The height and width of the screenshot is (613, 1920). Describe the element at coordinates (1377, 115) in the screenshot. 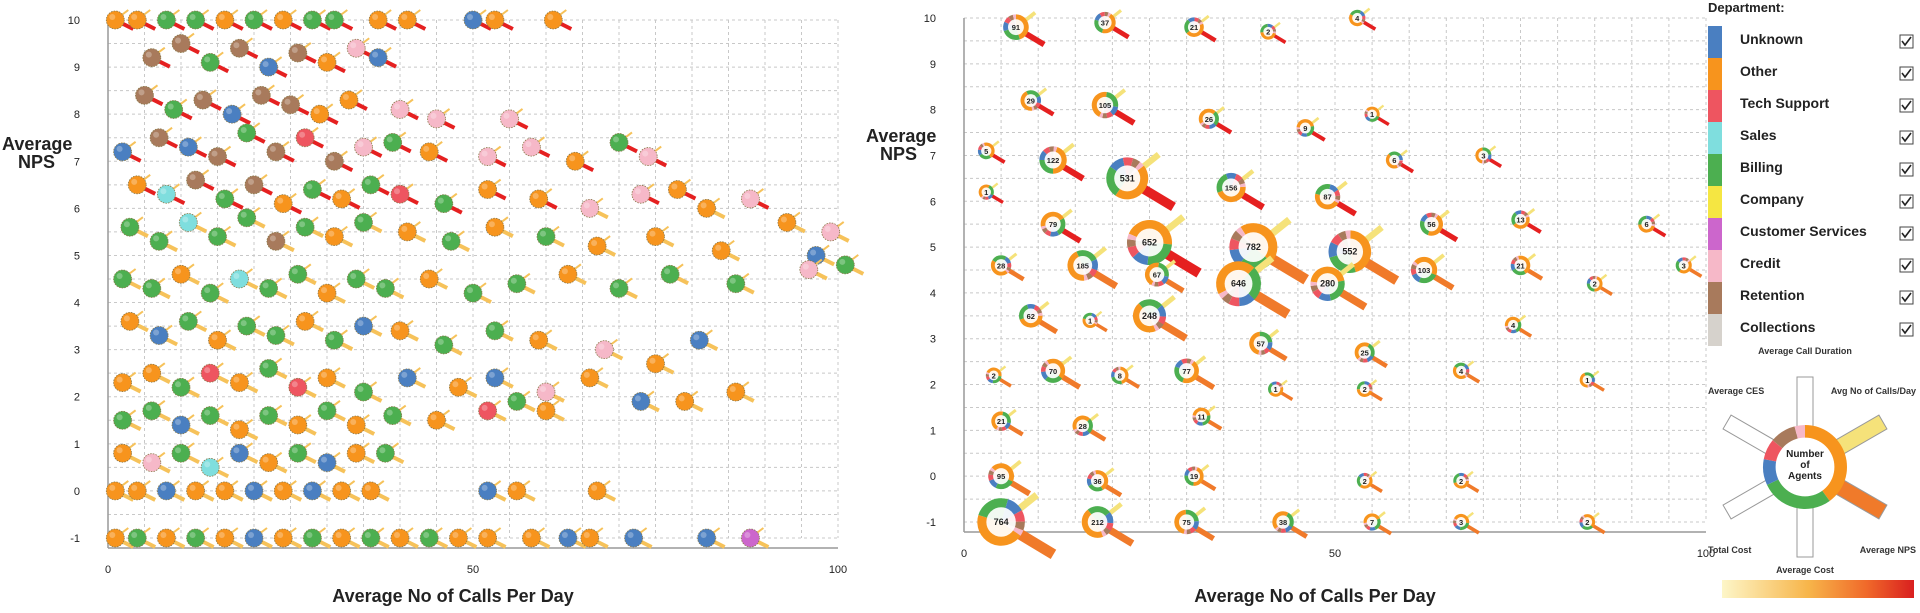

I see `bubble: 1` at that location.